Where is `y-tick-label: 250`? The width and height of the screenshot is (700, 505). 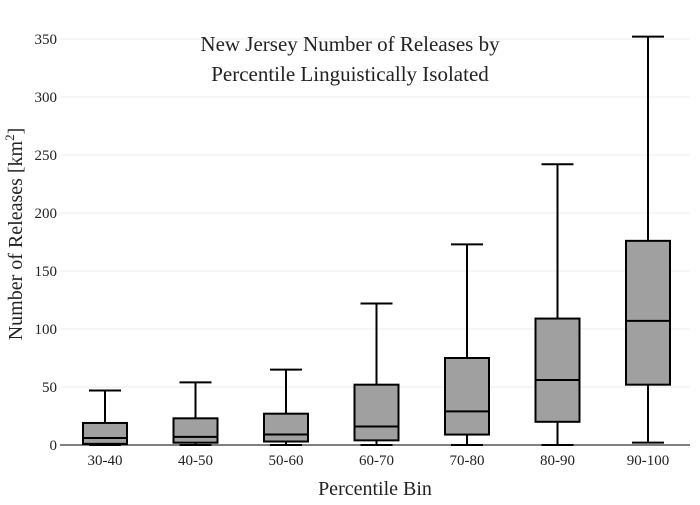 y-tick-label: 250 is located at coordinates (46, 156).